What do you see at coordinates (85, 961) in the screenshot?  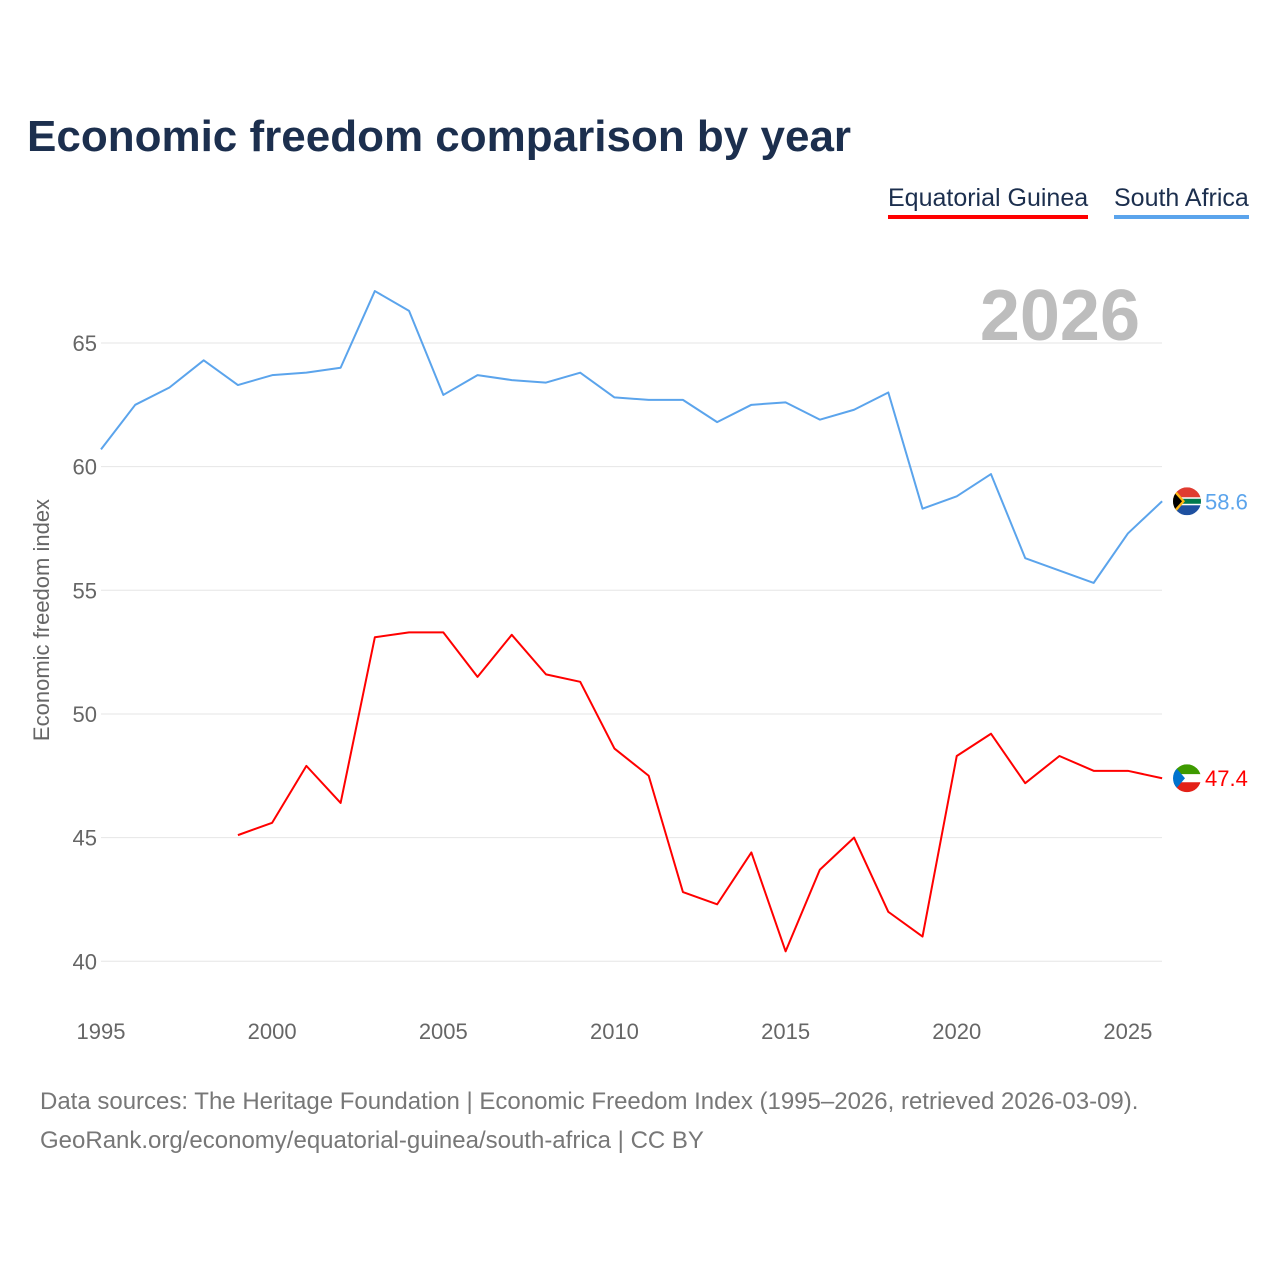 I see `y-tick-label: 40` at bounding box center [85, 961].